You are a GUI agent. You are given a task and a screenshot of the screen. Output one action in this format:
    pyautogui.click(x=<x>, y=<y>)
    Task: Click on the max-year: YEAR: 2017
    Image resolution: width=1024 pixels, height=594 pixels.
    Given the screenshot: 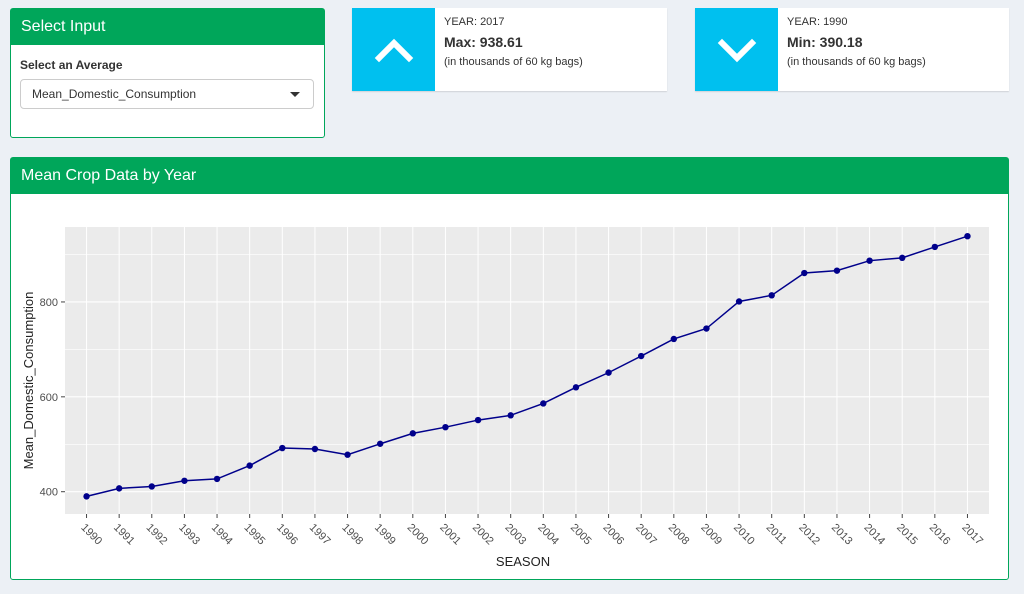 What is the action you would take?
    pyautogui.click(x=474, y=22)
    